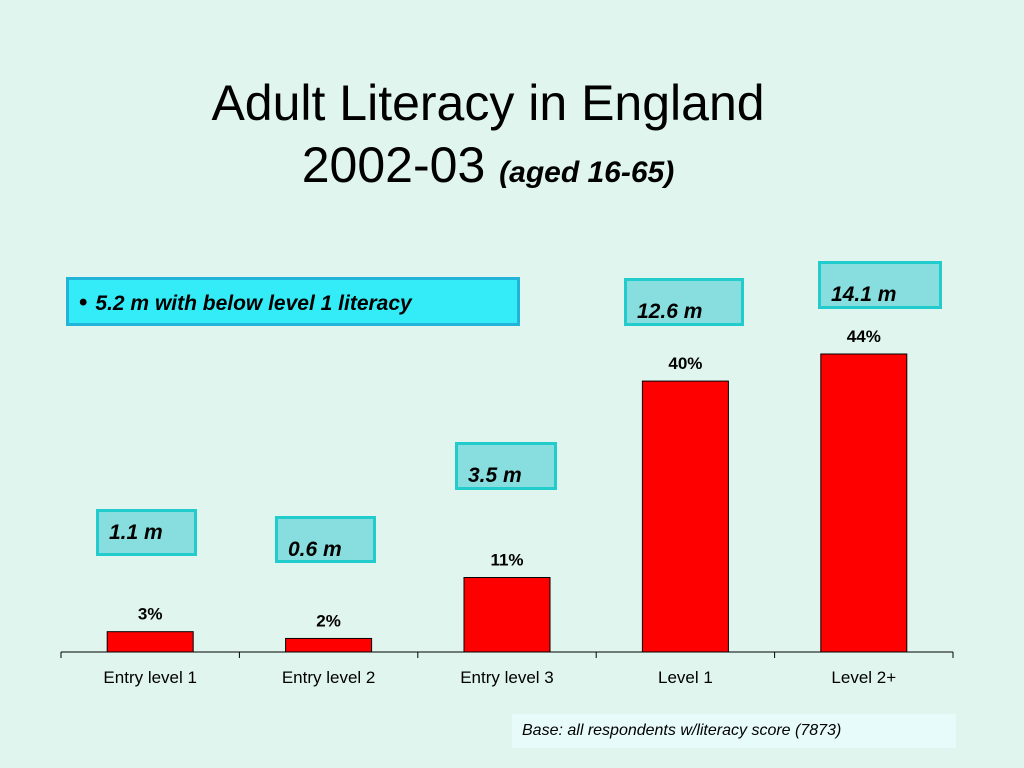 Image resolution: width=1024 pixels, height=768 pixels. I want to click on title-line-1: Adult Literacy in England, so click(488, 103).